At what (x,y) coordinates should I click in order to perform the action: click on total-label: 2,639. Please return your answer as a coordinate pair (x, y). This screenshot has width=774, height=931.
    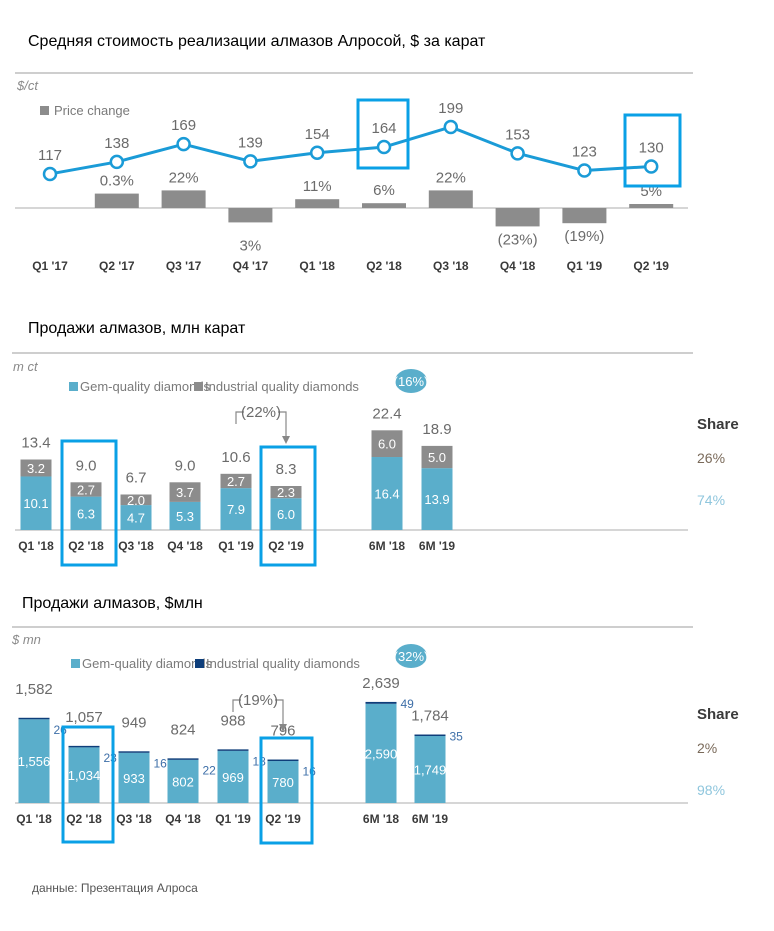
    Looking at the image, I should click on (381, 683).